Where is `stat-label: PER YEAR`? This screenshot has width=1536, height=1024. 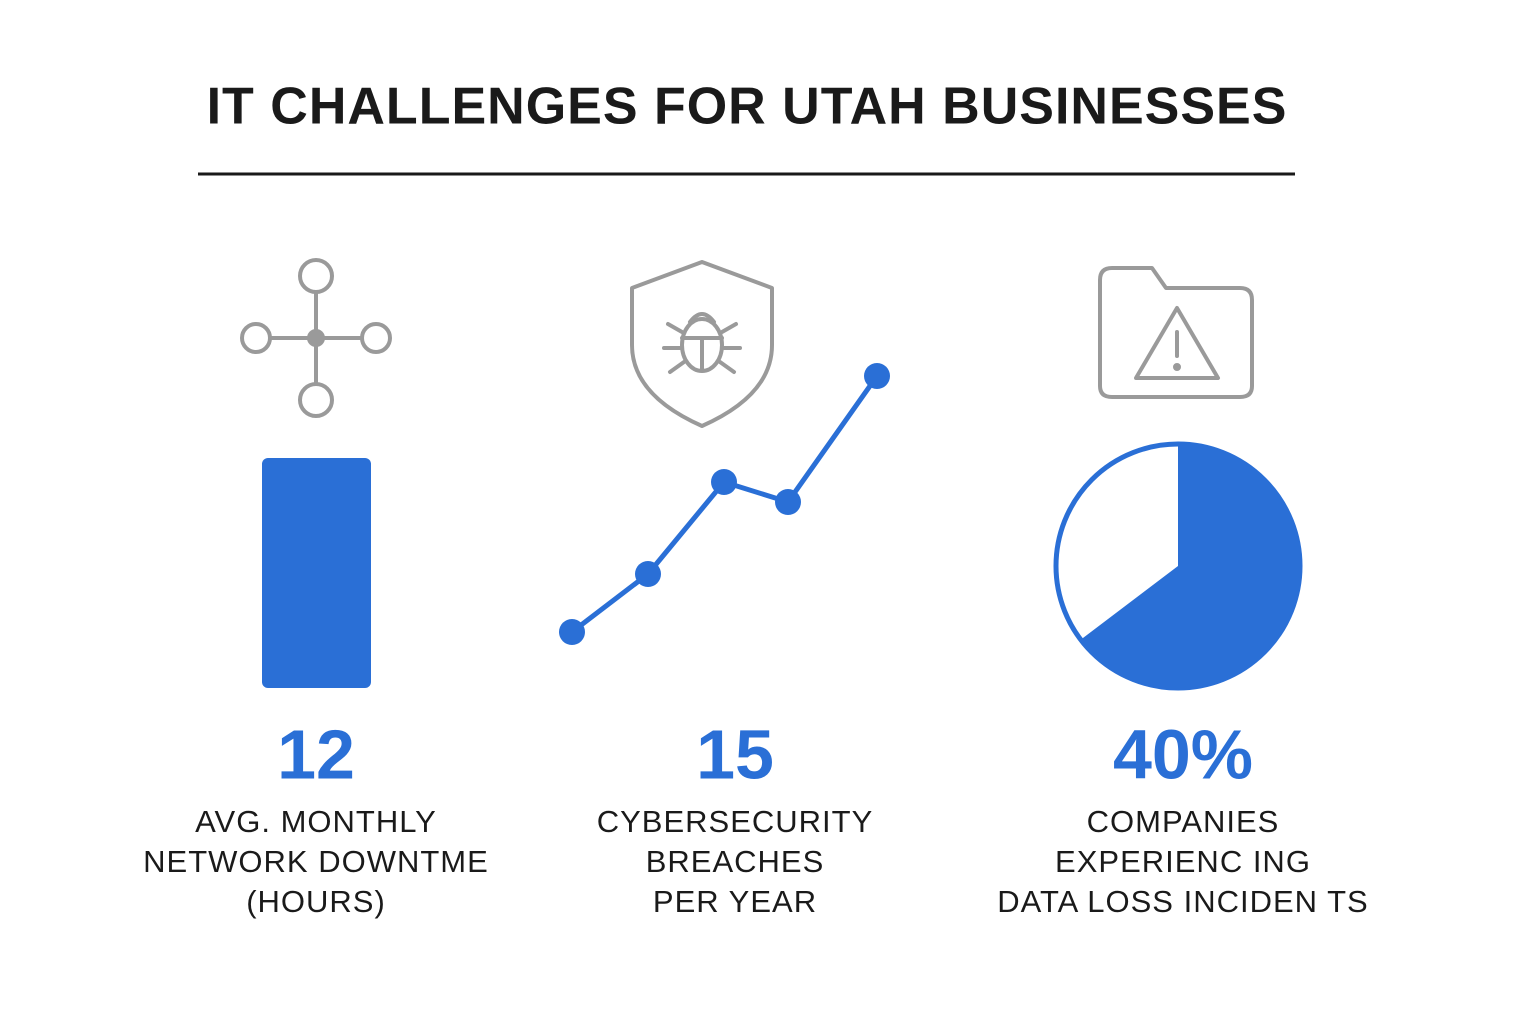
stat-label: PER YEAR is located at coordinates (735, 901).